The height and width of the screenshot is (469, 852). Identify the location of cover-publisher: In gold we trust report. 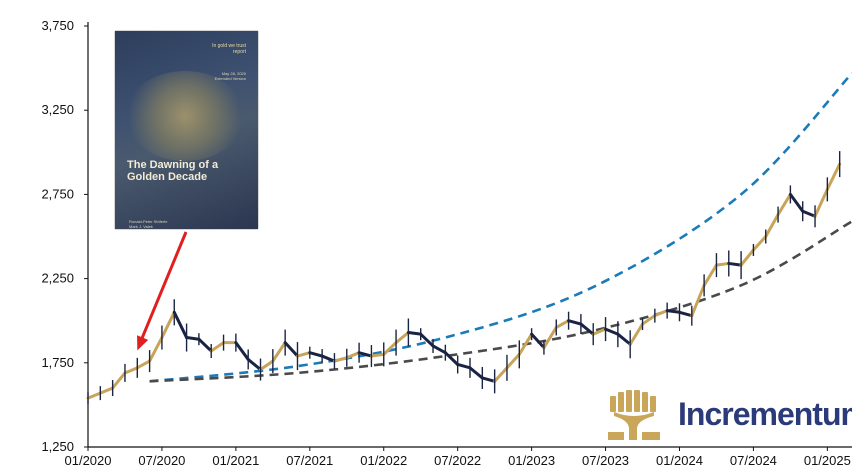
(229, 49).